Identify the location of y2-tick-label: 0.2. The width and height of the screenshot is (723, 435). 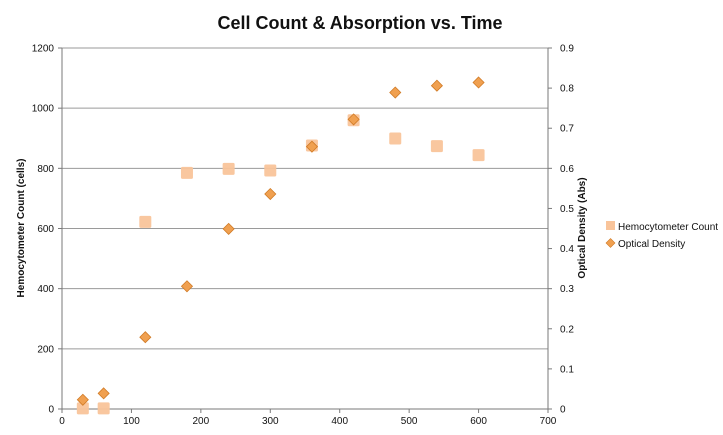
(567, 329).